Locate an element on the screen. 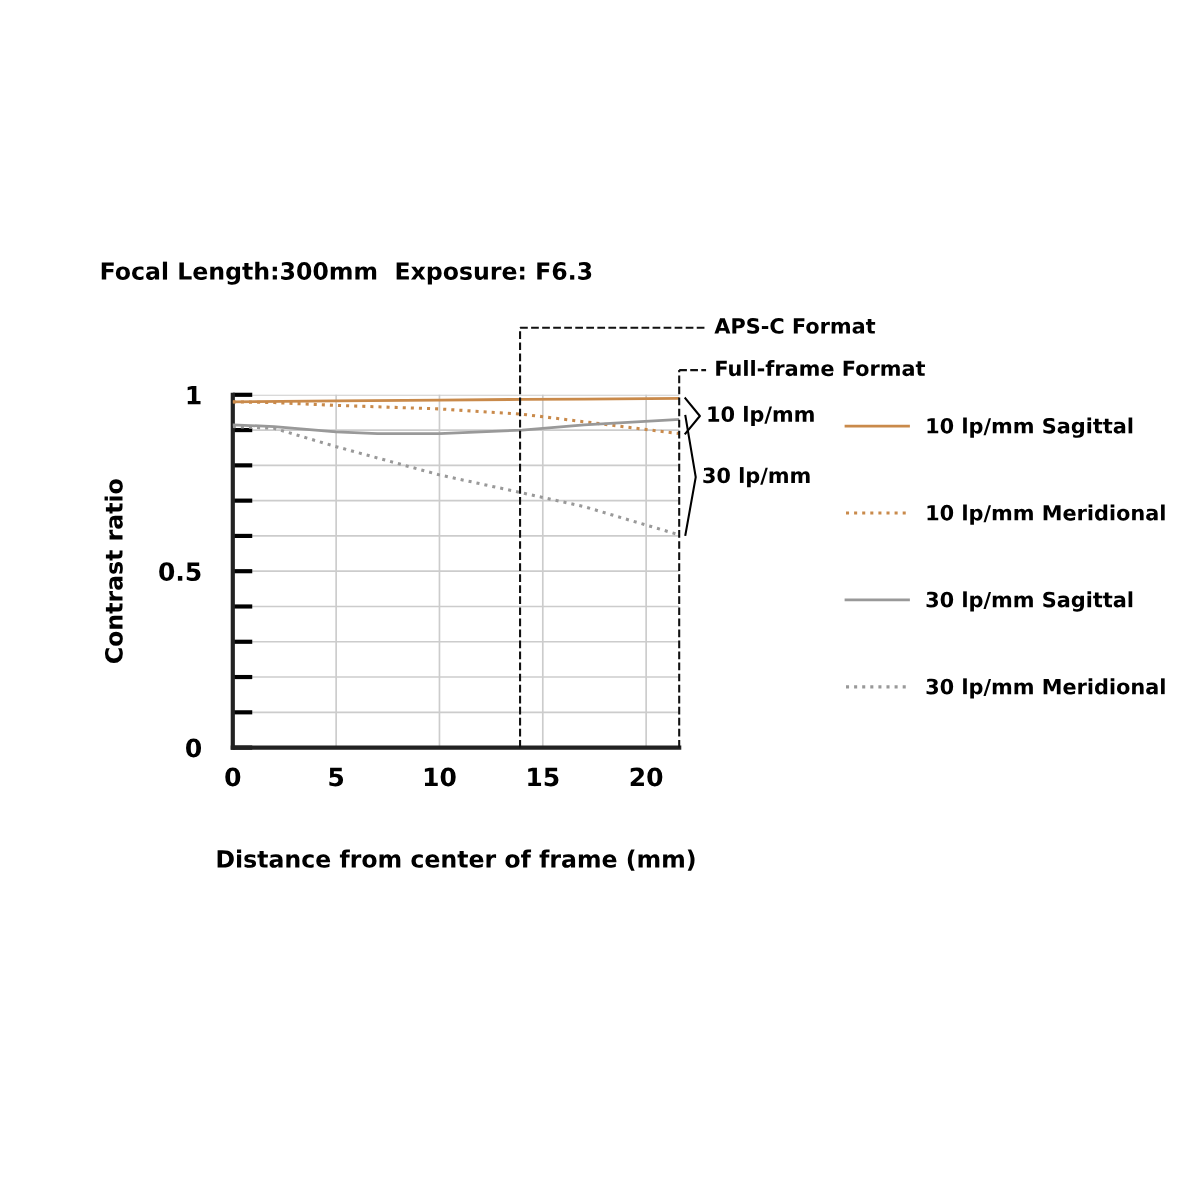 The height and width of the screenshot is (1200, 1200). ref-line-label: Full-frame Format is located at coordinates (820, 368).